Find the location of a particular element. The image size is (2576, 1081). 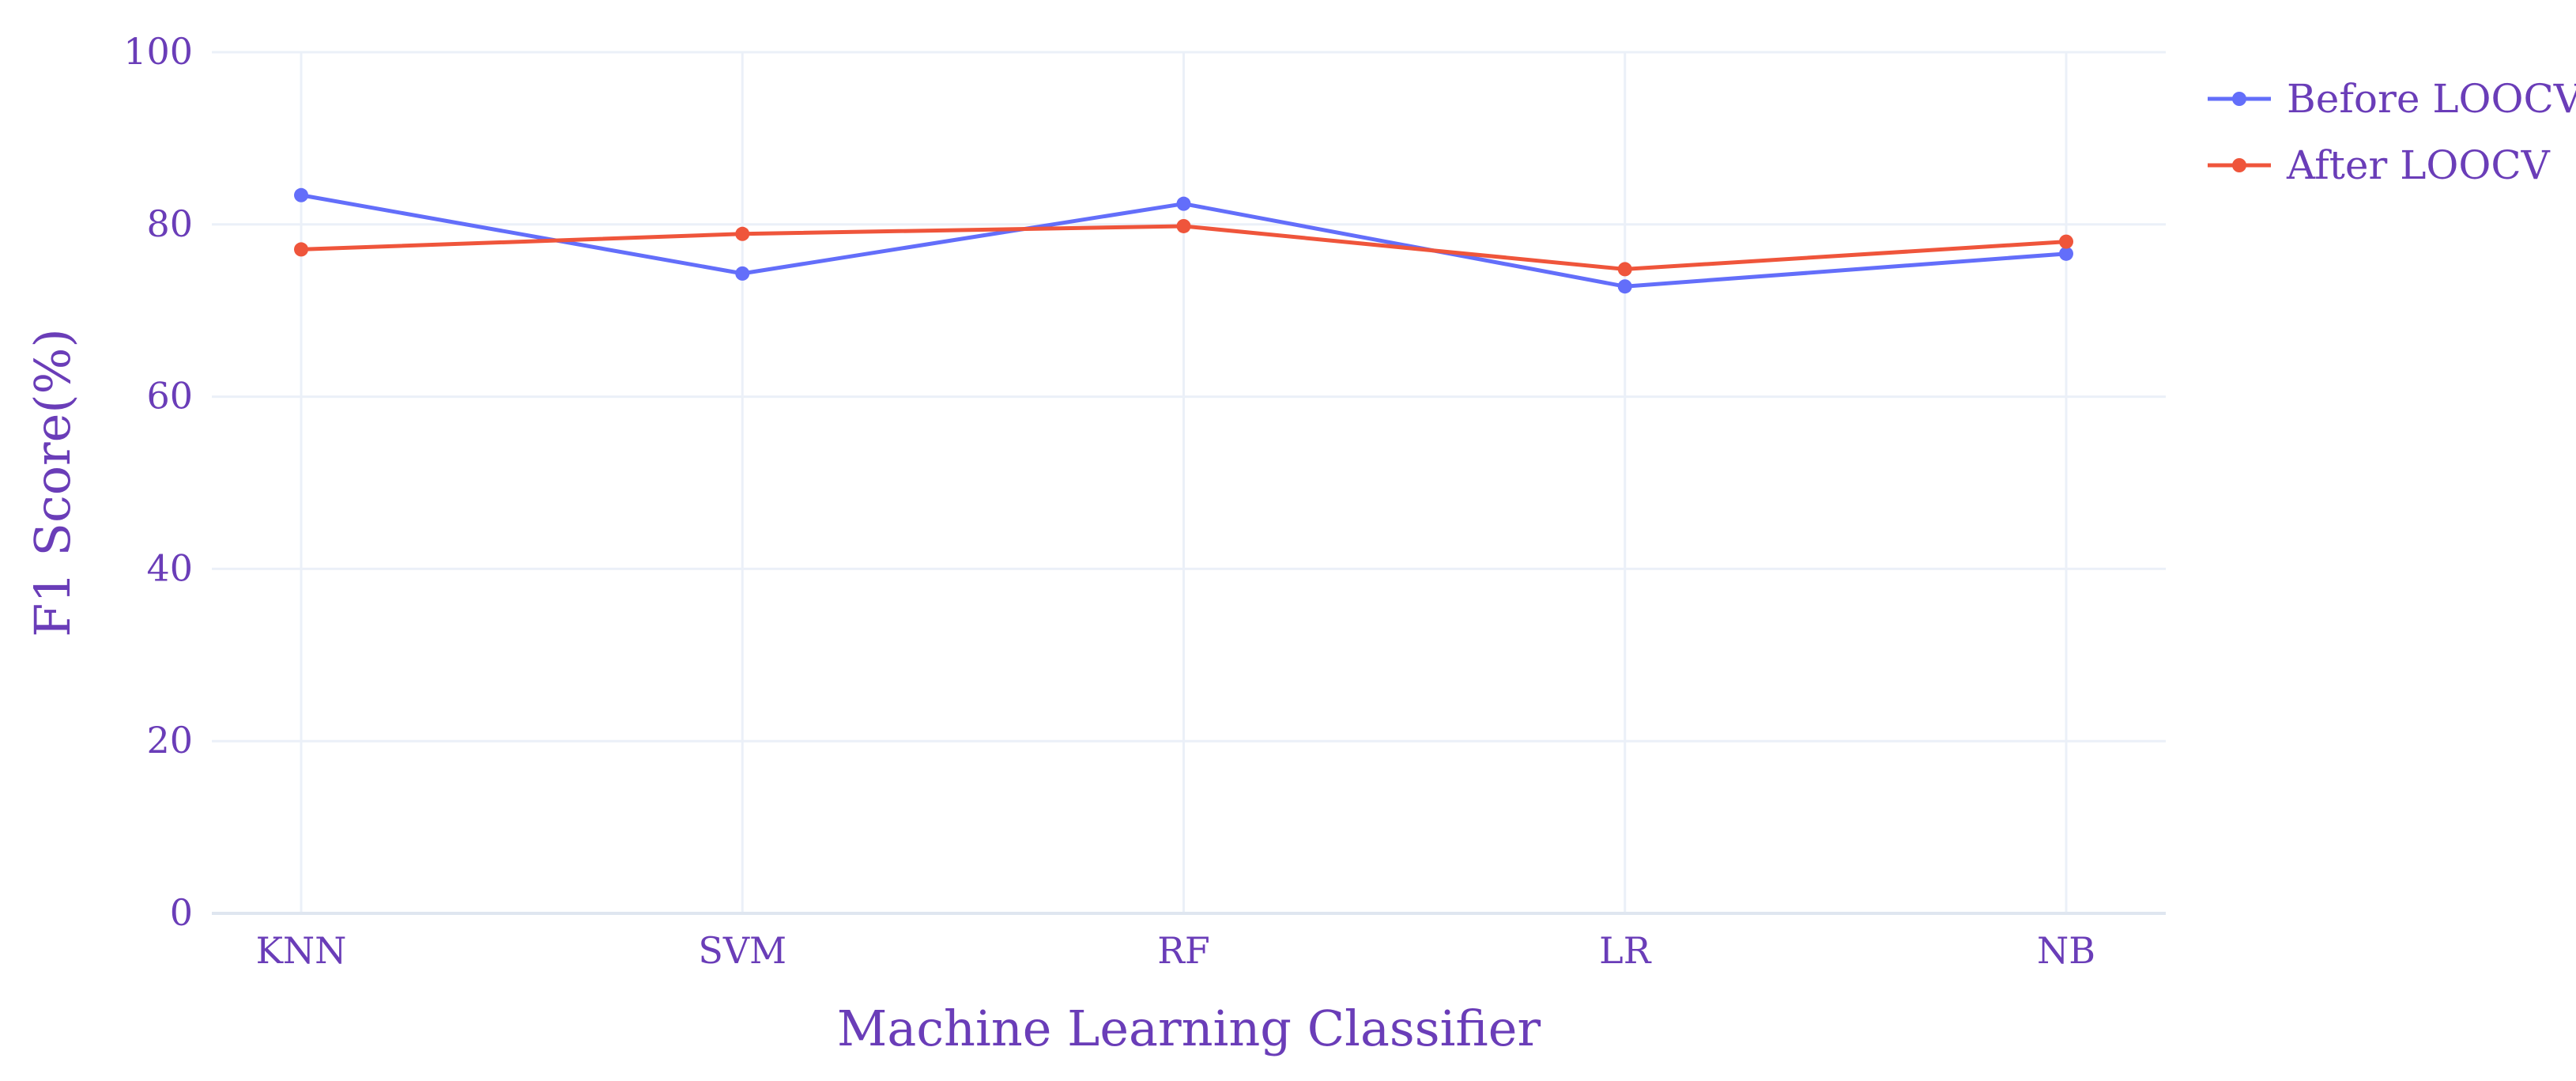

x-tick-label: NB is located at coordinates (2066, 950).